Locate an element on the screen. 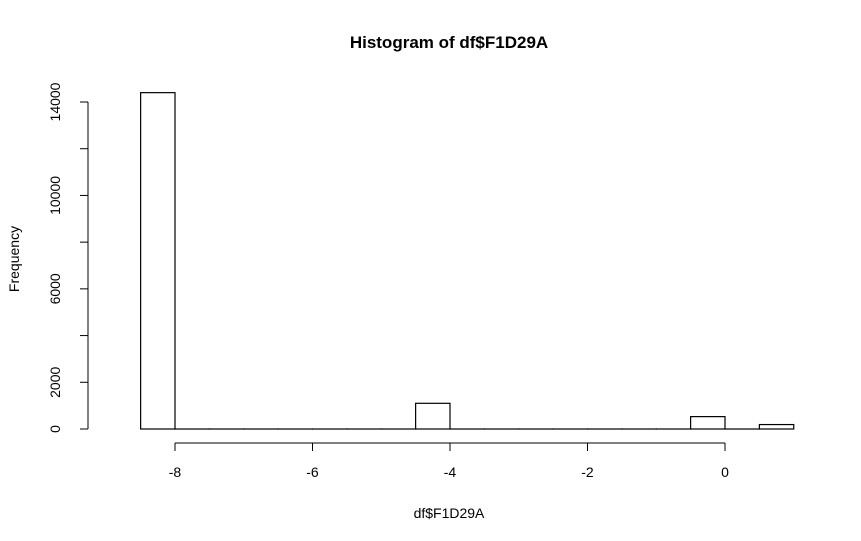 The height and width of the screenshot is (541, 861). x-tick-label: 0 is located at coordinates (725, 472).